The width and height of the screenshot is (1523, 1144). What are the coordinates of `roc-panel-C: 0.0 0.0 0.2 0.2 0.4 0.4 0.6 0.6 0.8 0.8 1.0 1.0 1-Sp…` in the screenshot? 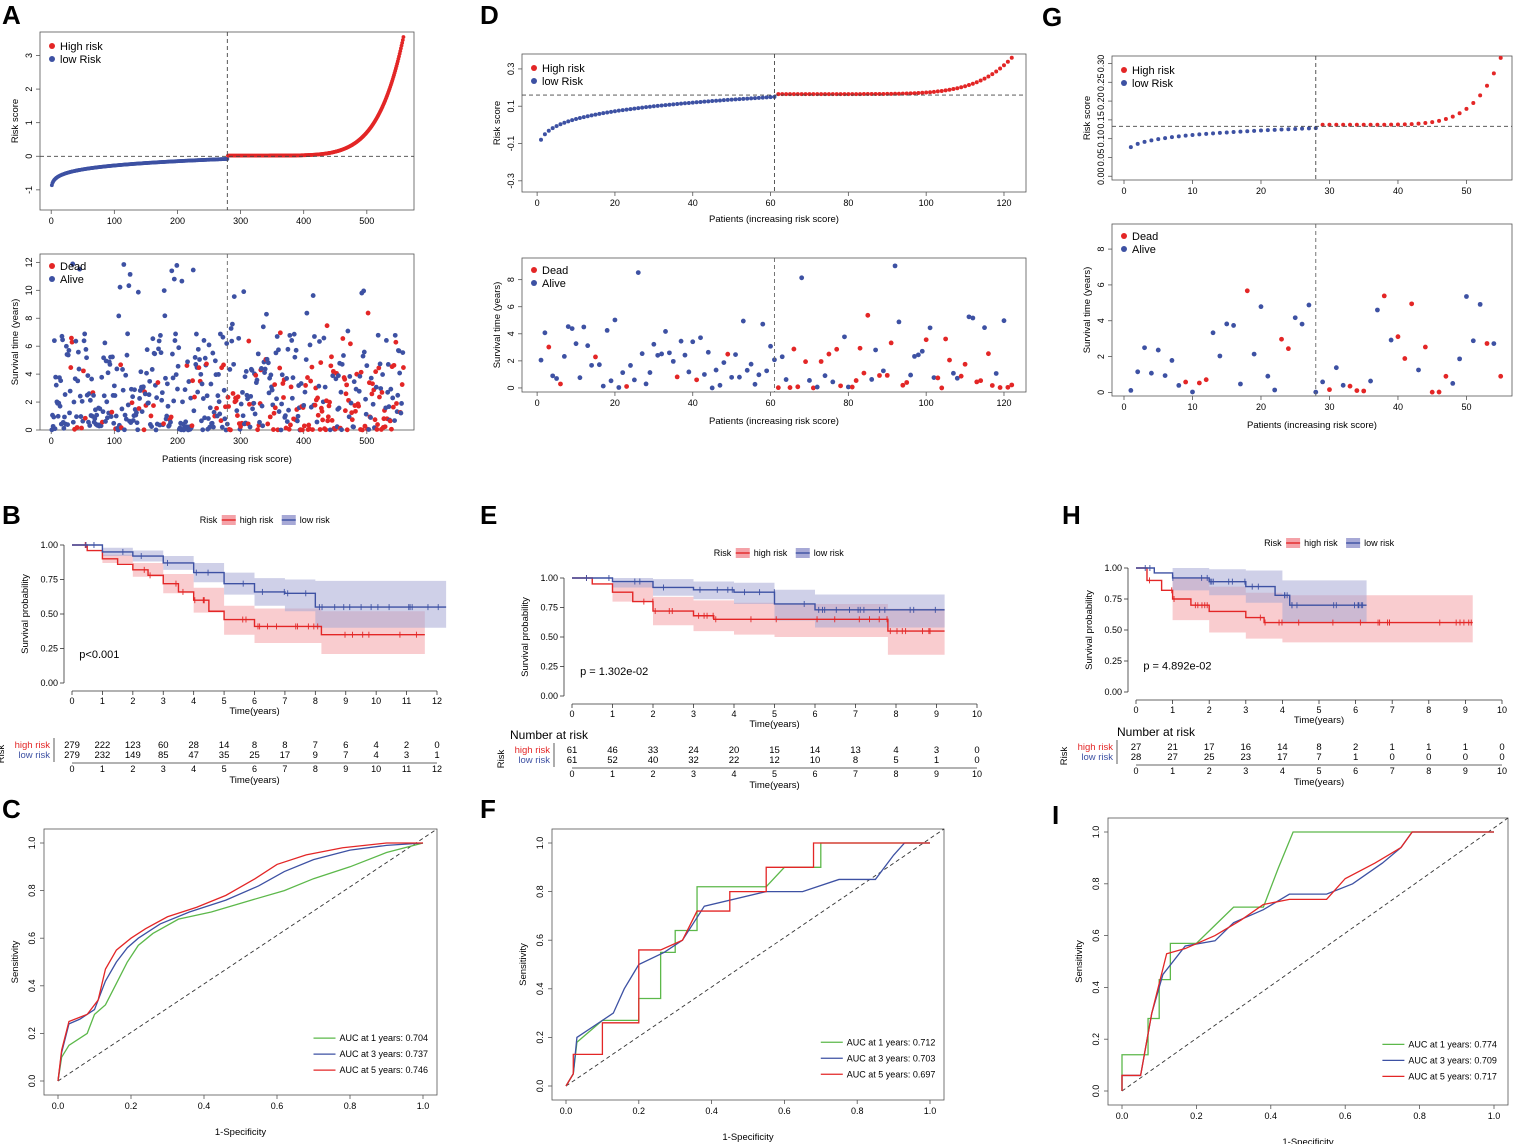 It's located at (224, 983).